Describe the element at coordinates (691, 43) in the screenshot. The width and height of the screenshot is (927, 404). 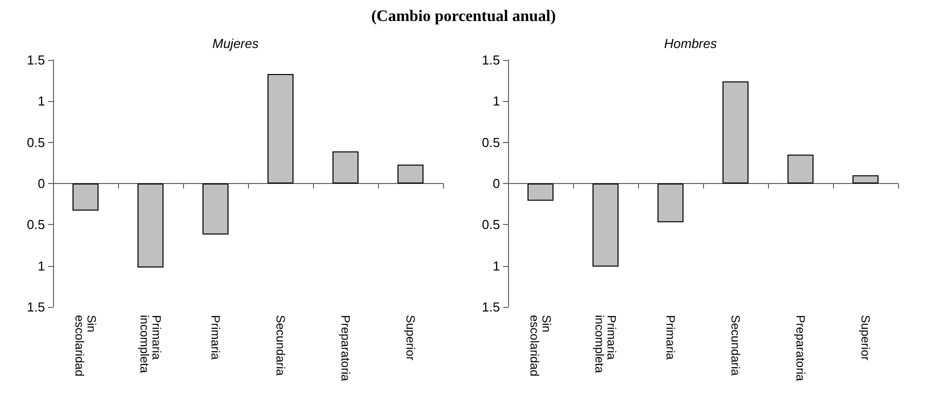
I see `chart-title: Hombres` at that location.